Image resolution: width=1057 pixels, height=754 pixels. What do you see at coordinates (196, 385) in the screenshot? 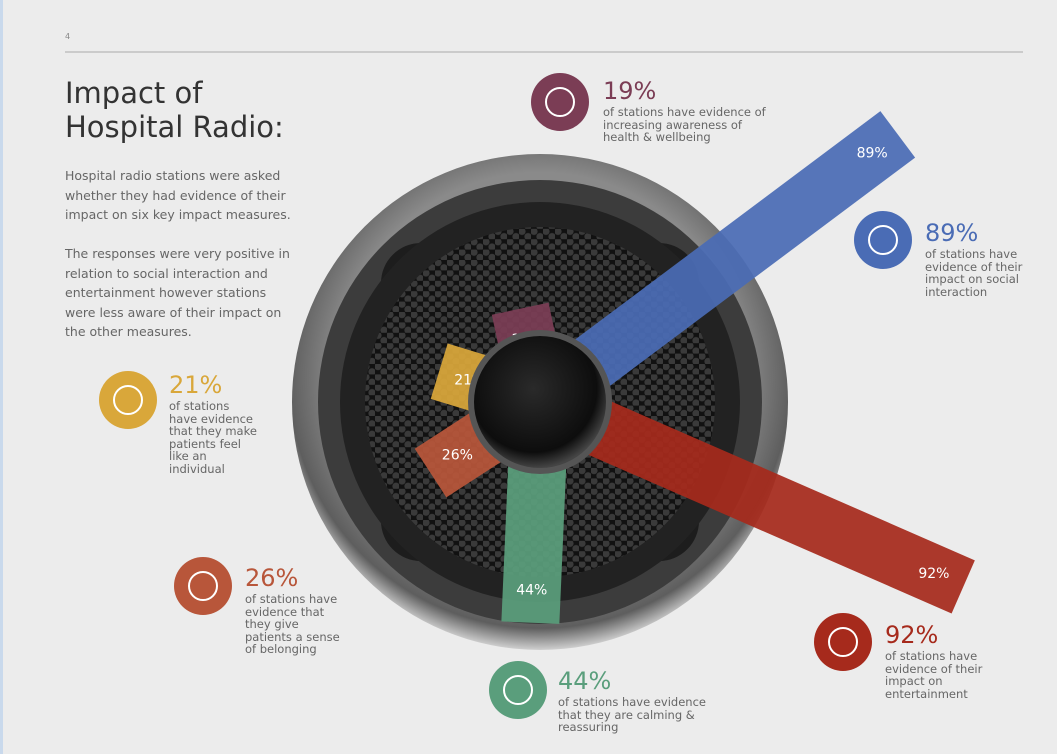
I see `callout-value: 21%` at bounding box center [196, 385].